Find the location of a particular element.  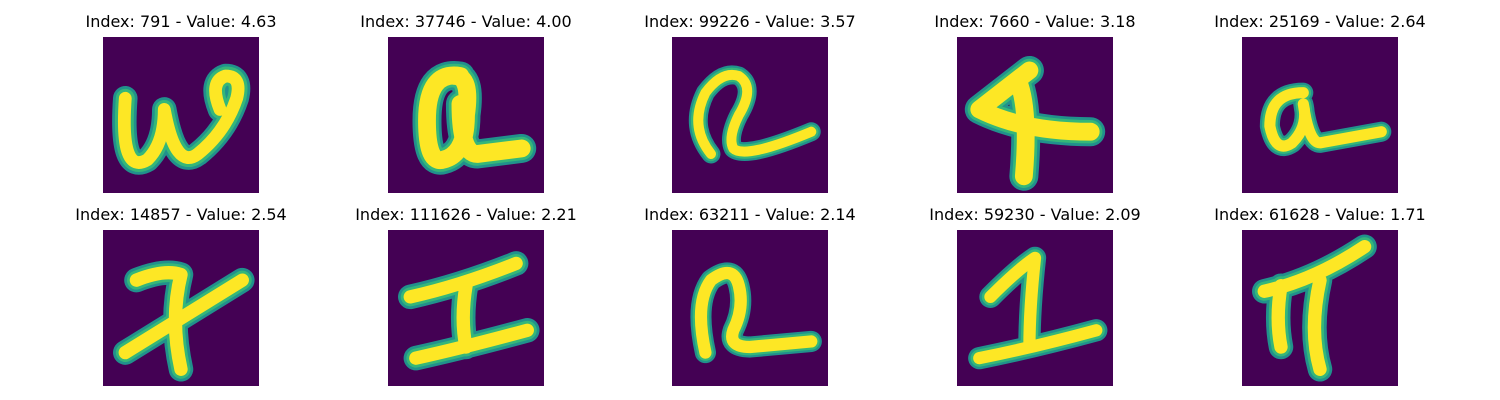

panel-10: Index: 61628 - Value: 1.71 is located at coordinates (1320, 295).